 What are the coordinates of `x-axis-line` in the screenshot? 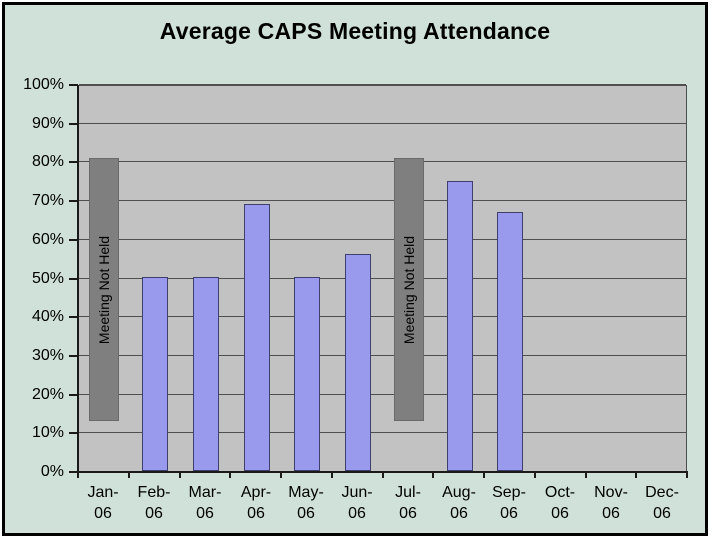 It's located at (382, 472).